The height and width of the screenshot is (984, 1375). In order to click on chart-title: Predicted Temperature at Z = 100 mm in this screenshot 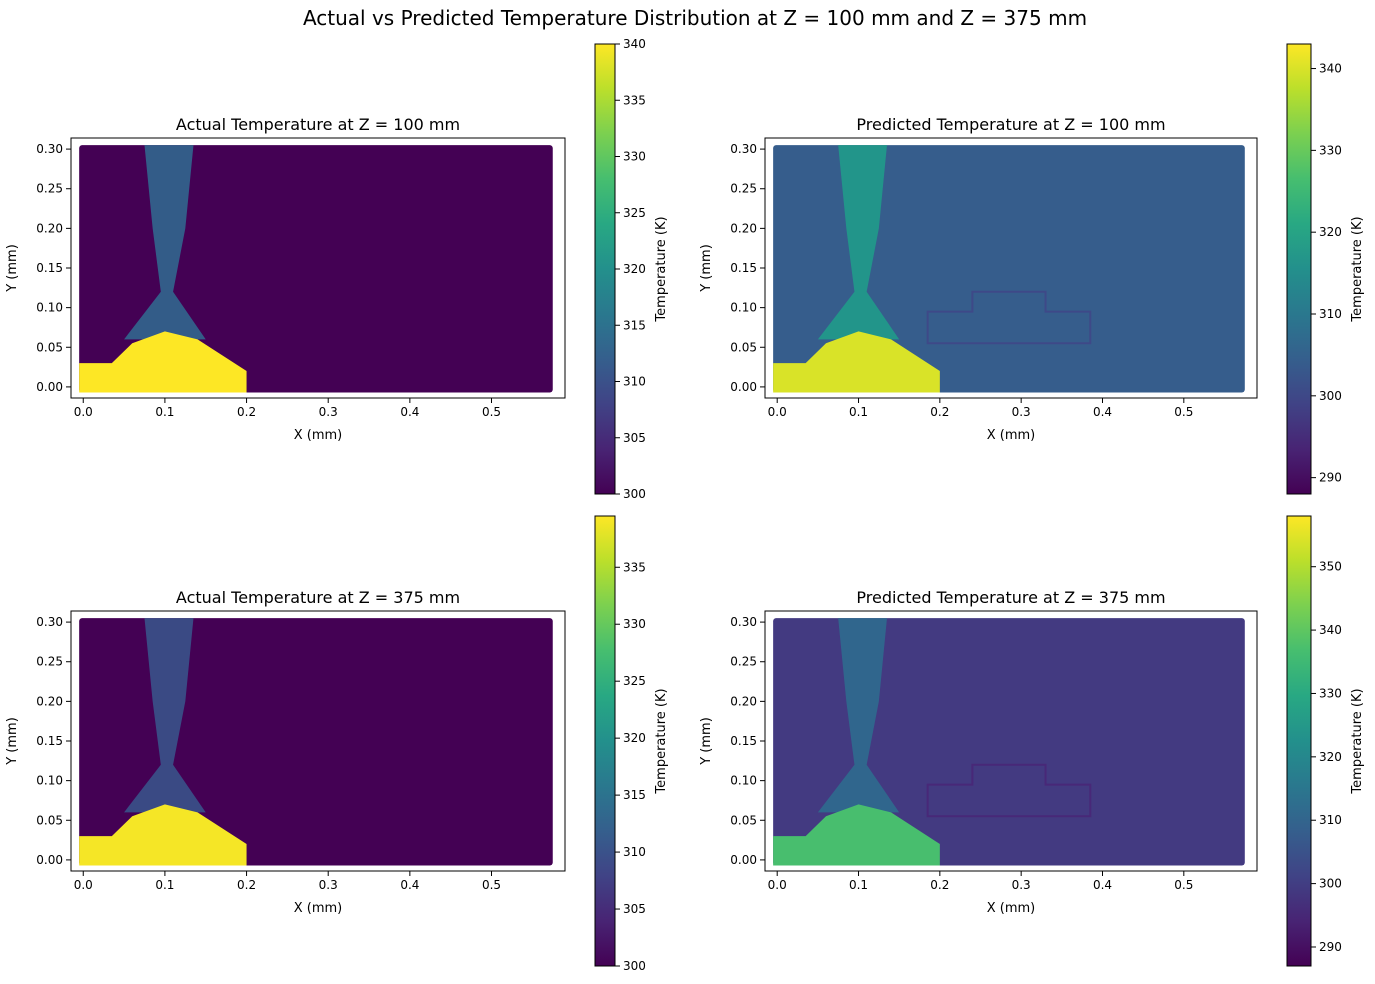, I will do `click(1010, 124)`.